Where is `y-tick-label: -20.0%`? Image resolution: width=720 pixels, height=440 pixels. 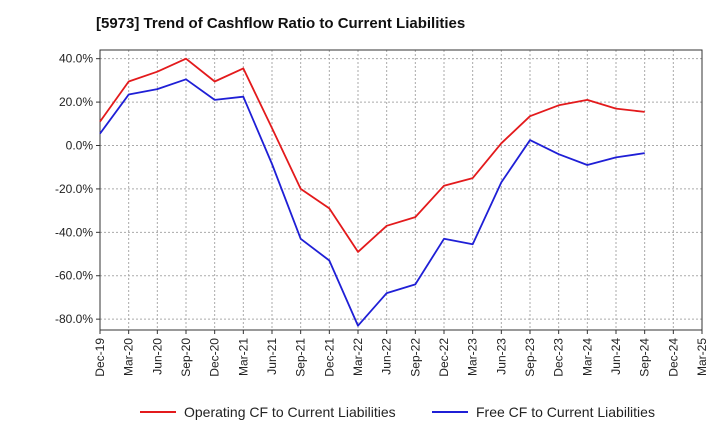 y-tick-label: -20.0% is located at coordinates (74, 189).